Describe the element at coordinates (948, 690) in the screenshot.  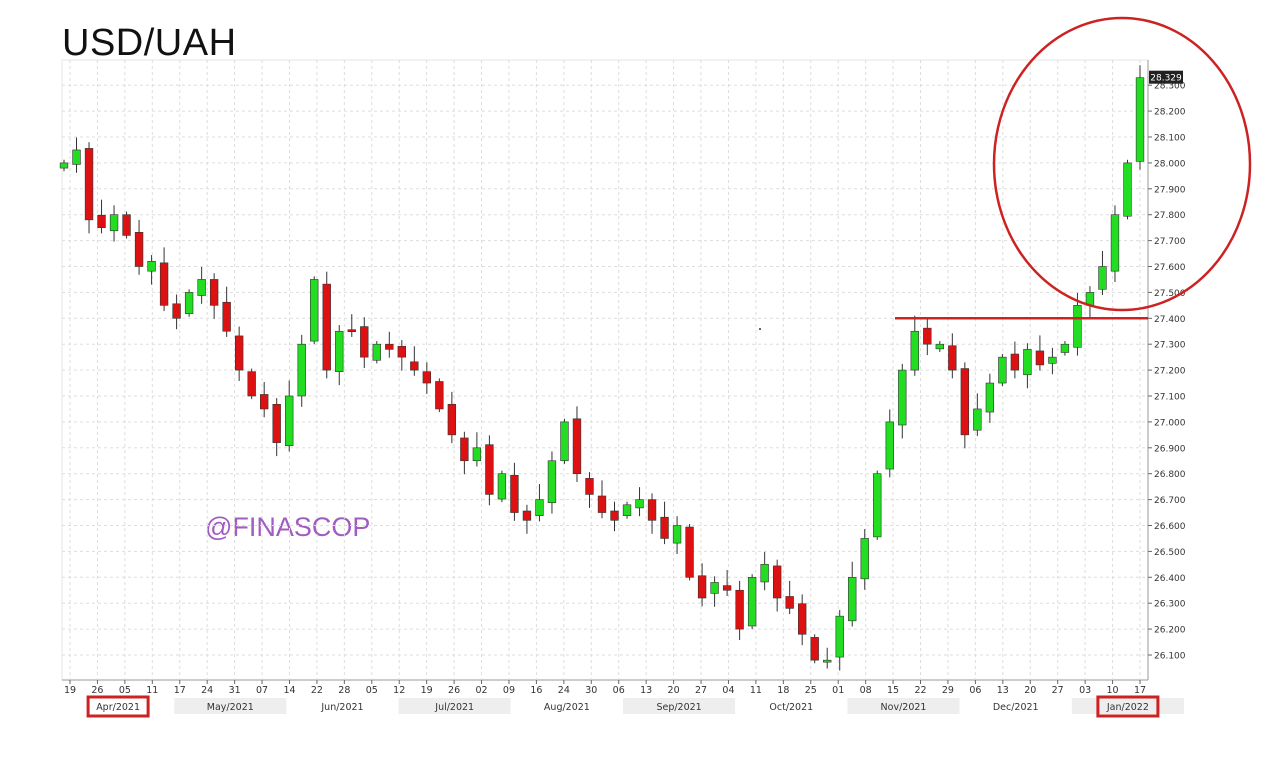
I see `x-tick-label: 29` at that location.